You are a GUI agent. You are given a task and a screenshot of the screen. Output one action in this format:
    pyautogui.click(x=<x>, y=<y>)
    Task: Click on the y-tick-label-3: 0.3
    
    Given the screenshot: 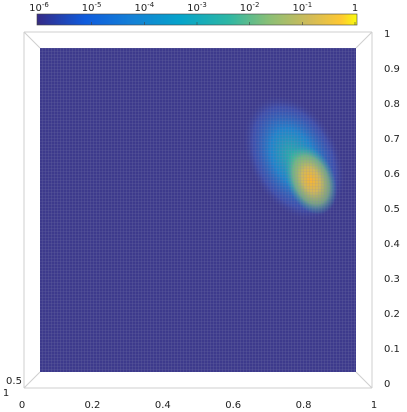 What is the action you would take?
    pyautogui.click(x=392, y=279)
    